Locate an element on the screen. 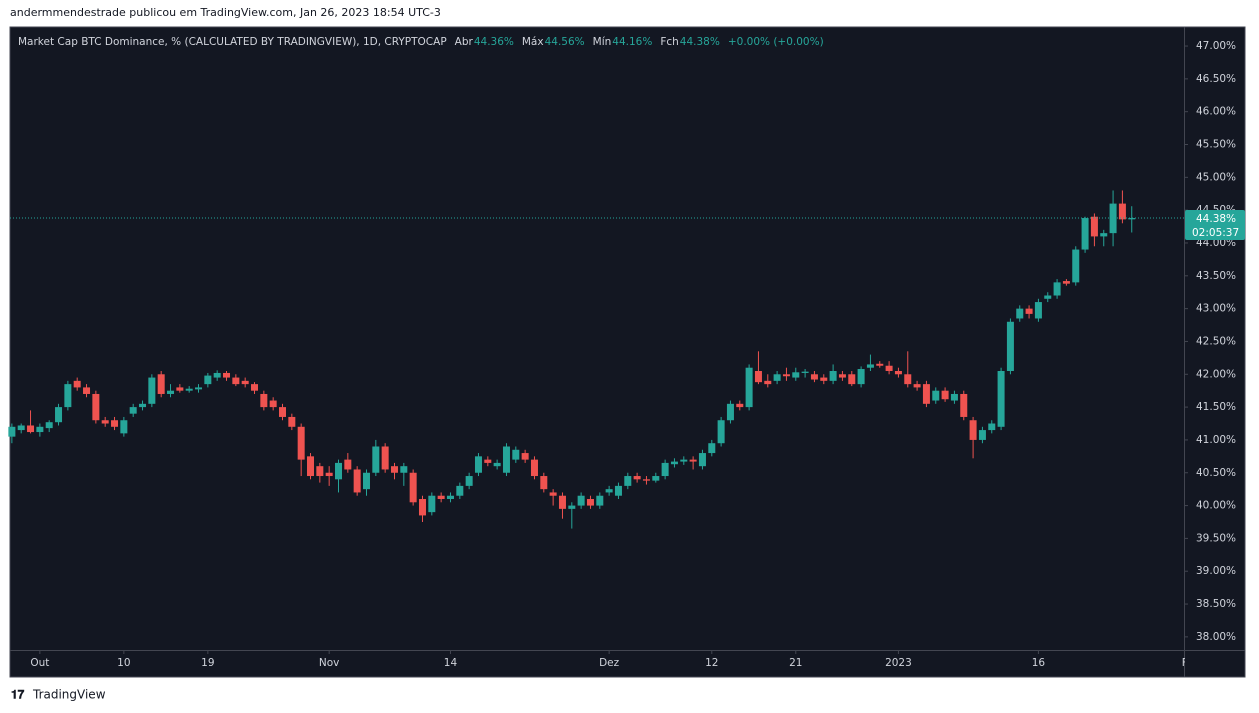 The image size is (1259, 713). y-tick-label: 45.50% is located at coordinates (1216, 145).